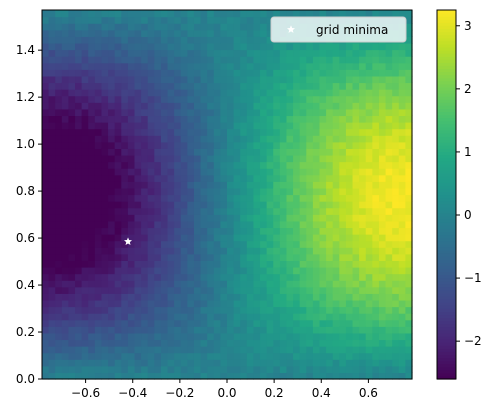 The width and height of the screenshot is (494, 413). What do you see at coordinates (25, 191) in the screenshot?
I see `y-tick-label: 0.8` at bounding box center [25, 191].